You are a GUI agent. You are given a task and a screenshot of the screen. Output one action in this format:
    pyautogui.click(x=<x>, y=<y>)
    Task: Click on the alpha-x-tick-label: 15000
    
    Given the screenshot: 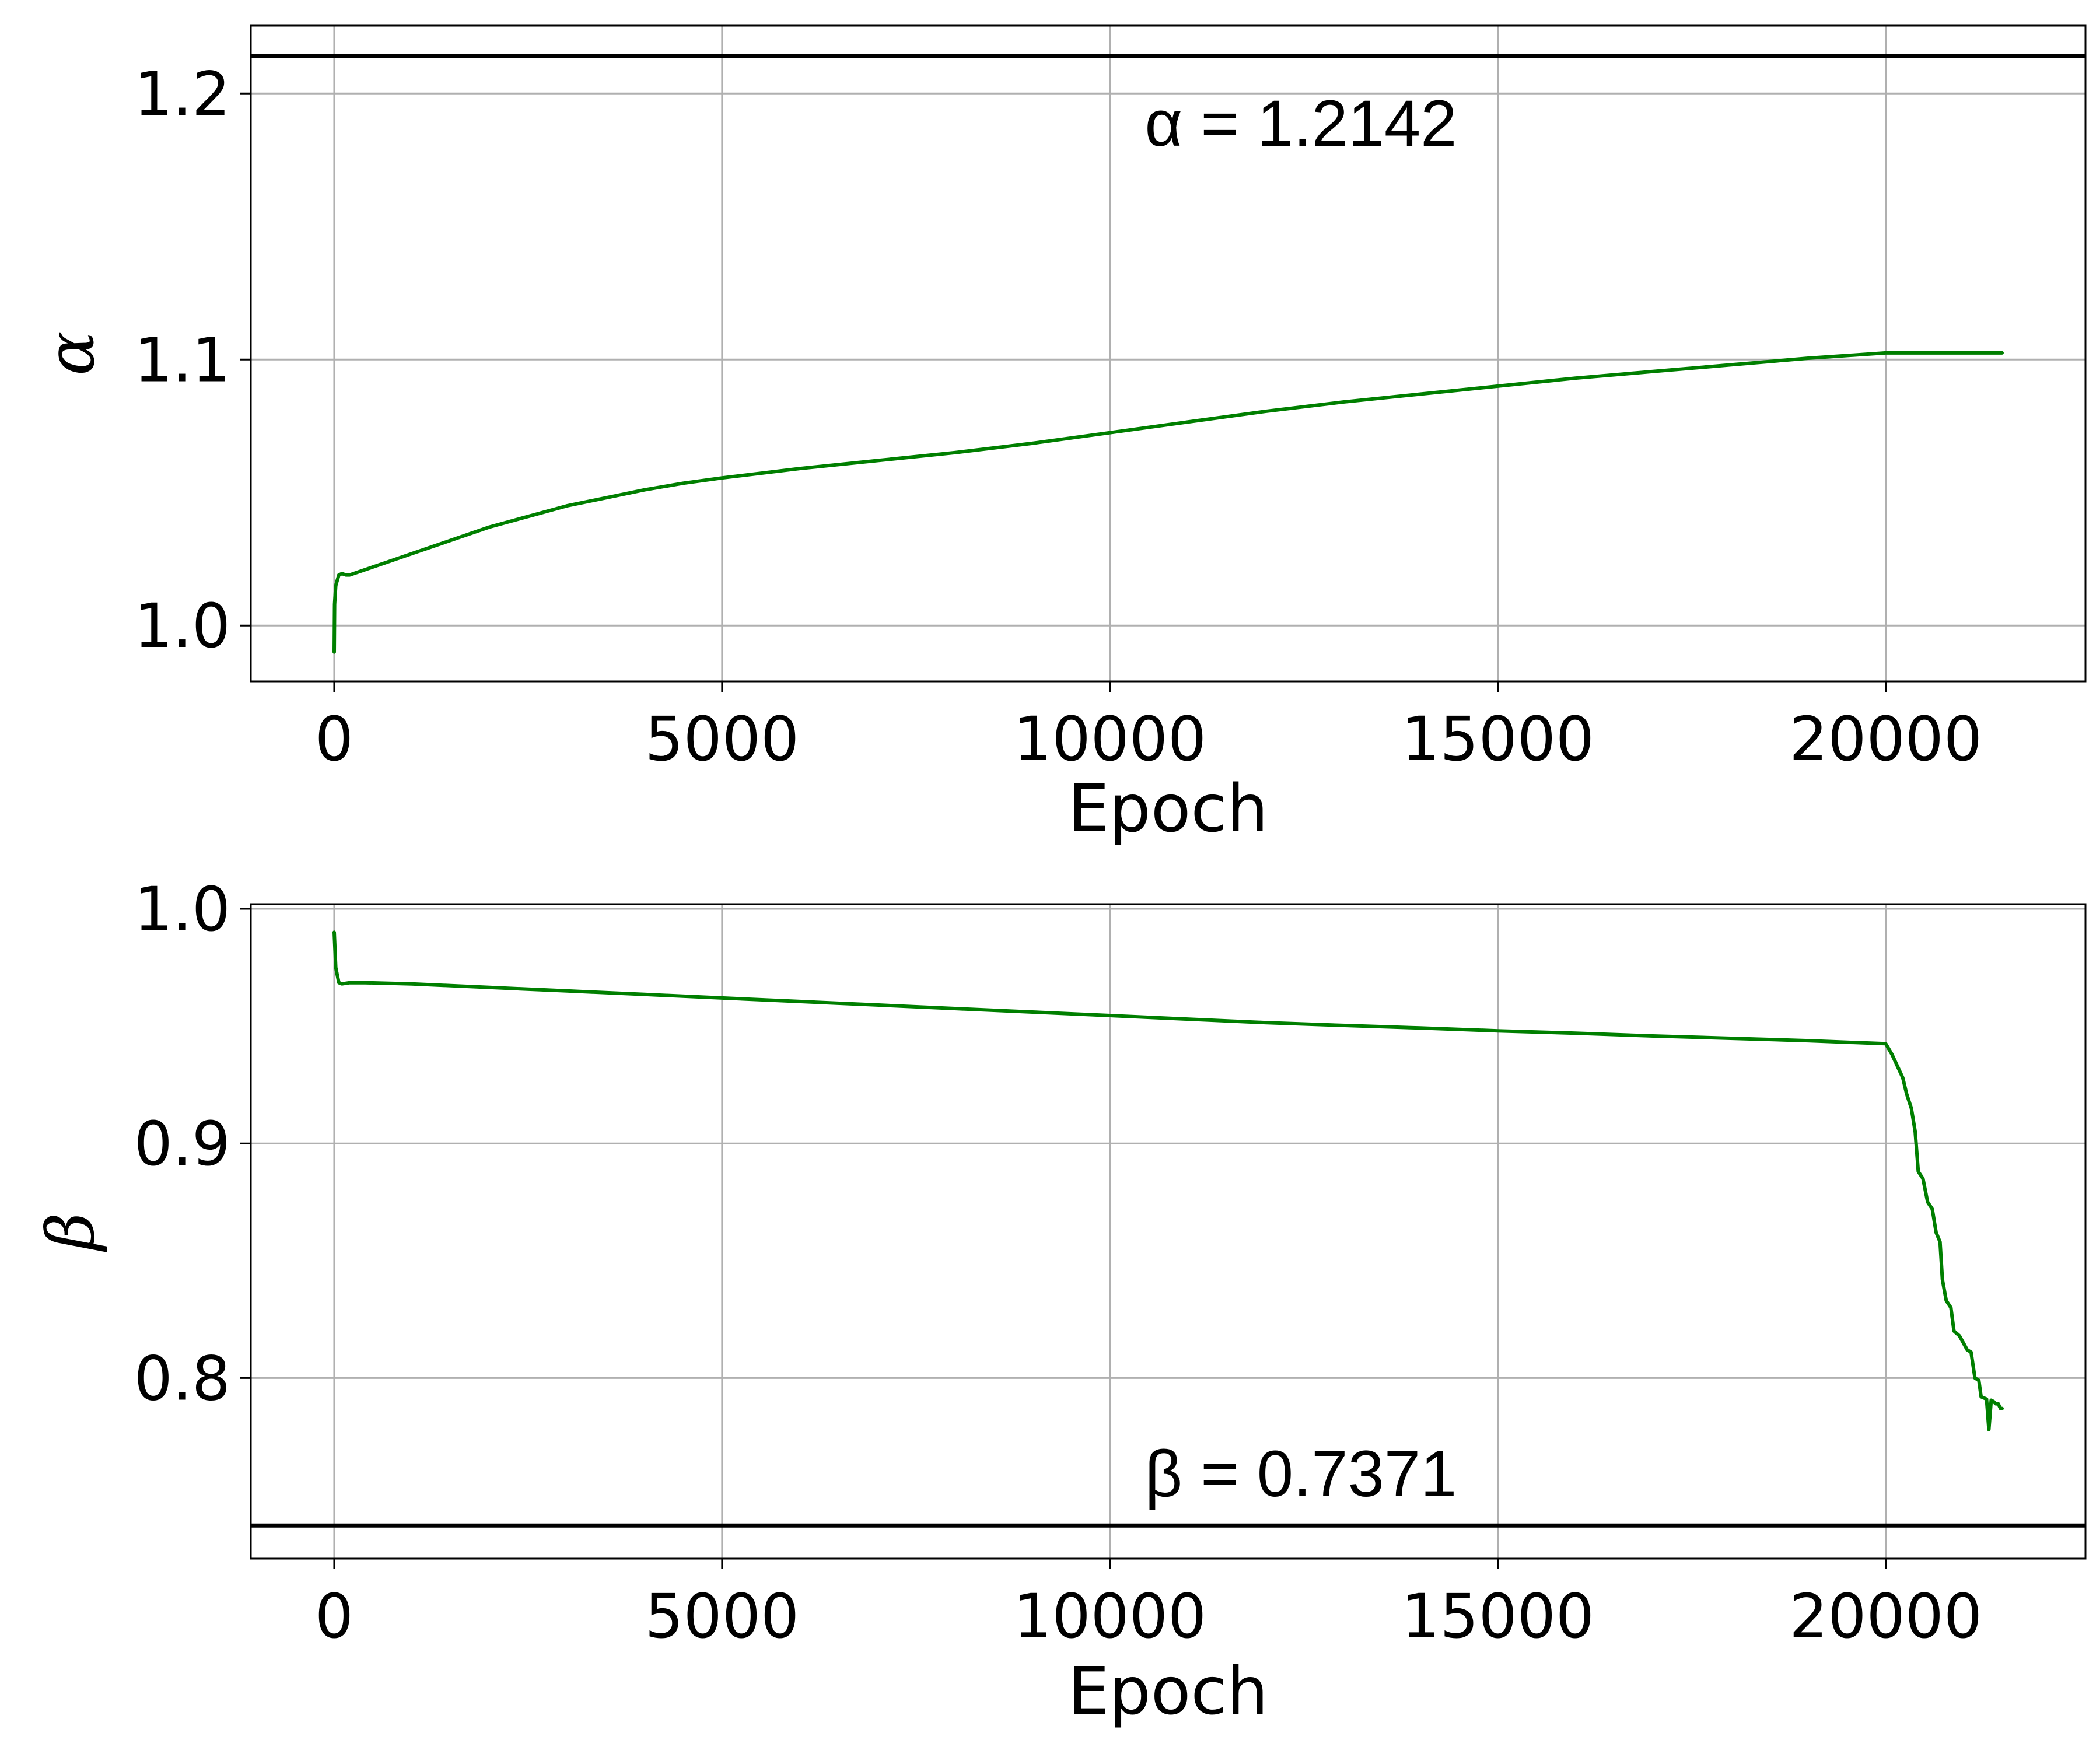 What is the action you would take?
    pyautogui.click(x=1497, y=739)
    